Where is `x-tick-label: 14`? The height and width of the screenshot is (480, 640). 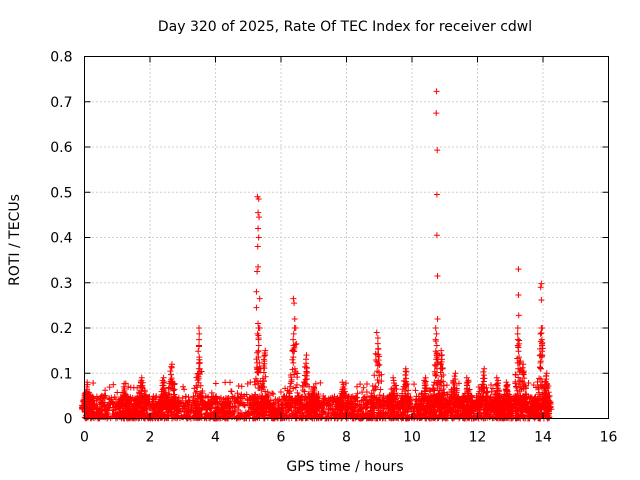 x-tick-label: 14 is located at coordinates (543, 438).